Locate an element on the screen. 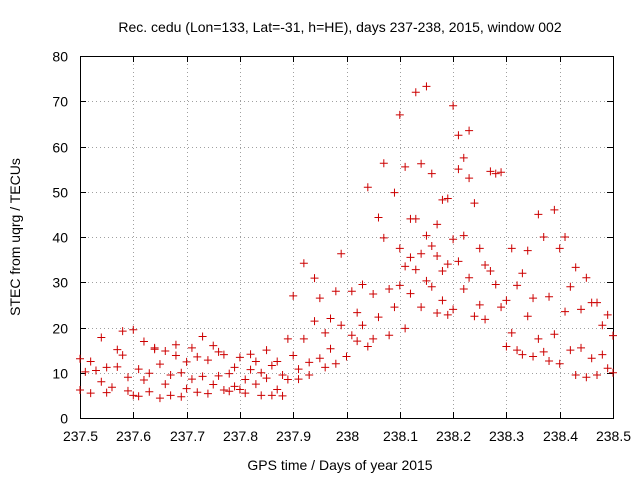  x-tick-label: 238 is located at coordinates (348, 436).